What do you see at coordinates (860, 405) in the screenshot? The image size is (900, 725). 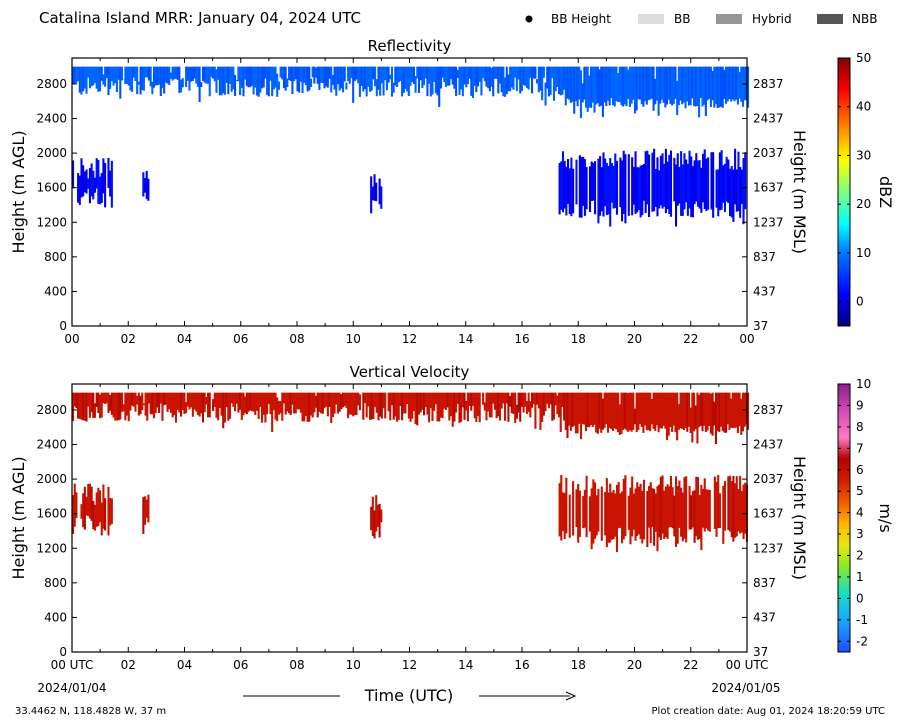 I see `colorbar-tick-label: 9` at bounding box center [860, 405].